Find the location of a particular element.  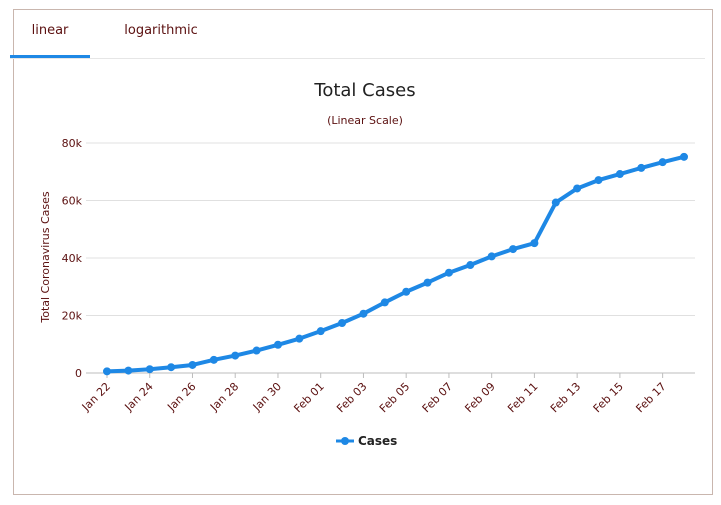

x-tick-label: Feb 15 is located at coordinates (608, 397).